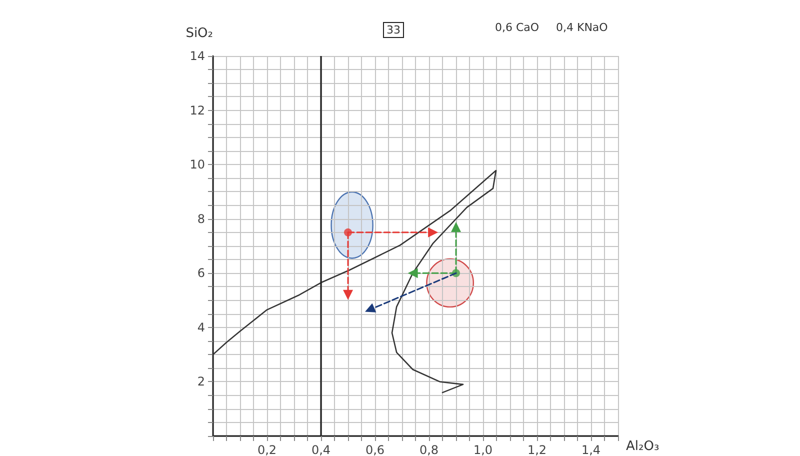  What do you see at coordinates (537, 449) in the screenshot?
I see `x-tick-label: 1,2` at bounding box center [537, 449].